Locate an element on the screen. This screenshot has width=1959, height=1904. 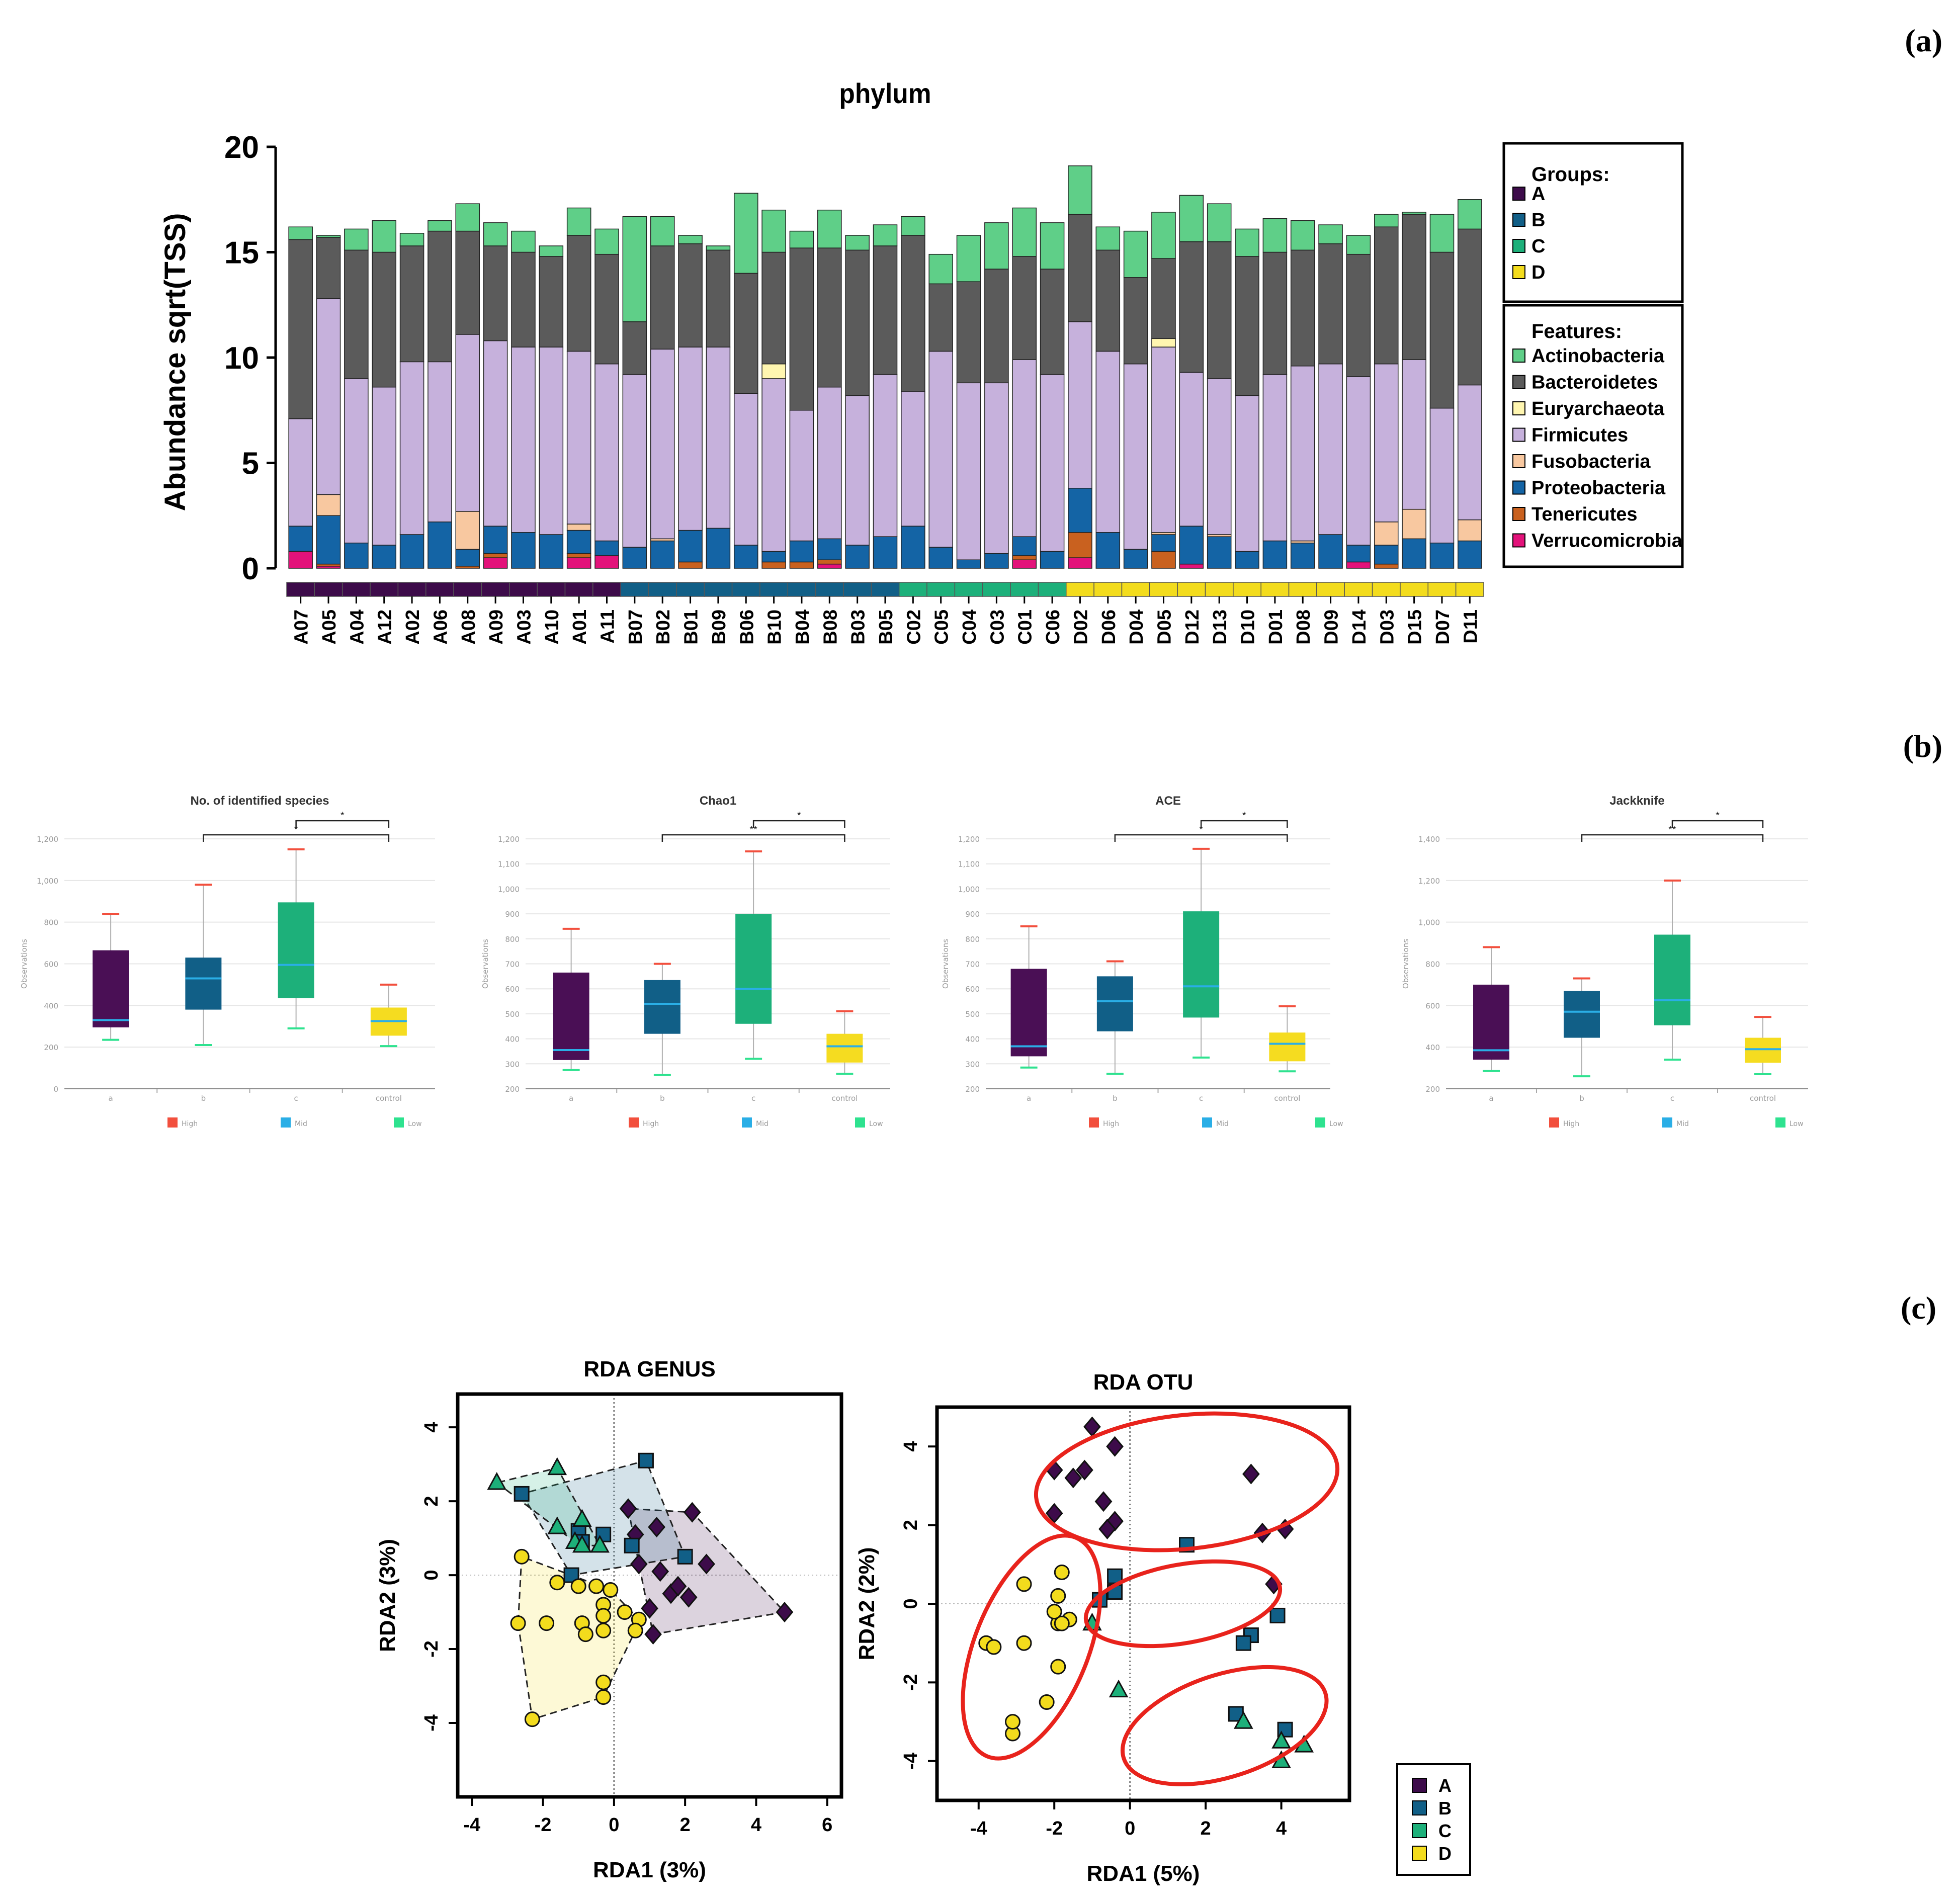
legend-label: Euryarchaeota is located at coordinates (1598, 408).